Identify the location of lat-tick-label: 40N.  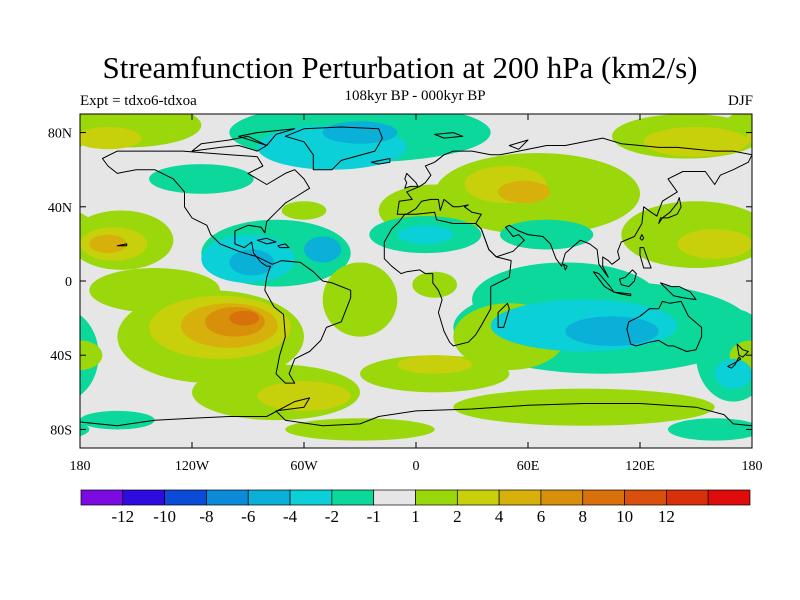
(60, 208).